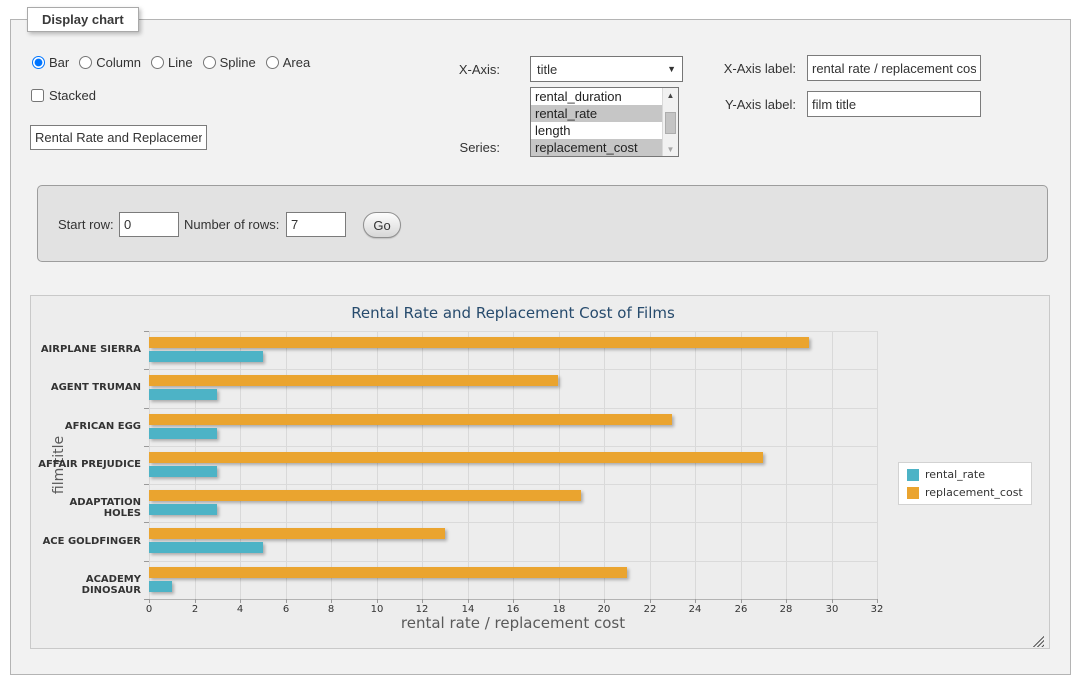  I want to click on x-tick-label: 4, so click(240, 609).